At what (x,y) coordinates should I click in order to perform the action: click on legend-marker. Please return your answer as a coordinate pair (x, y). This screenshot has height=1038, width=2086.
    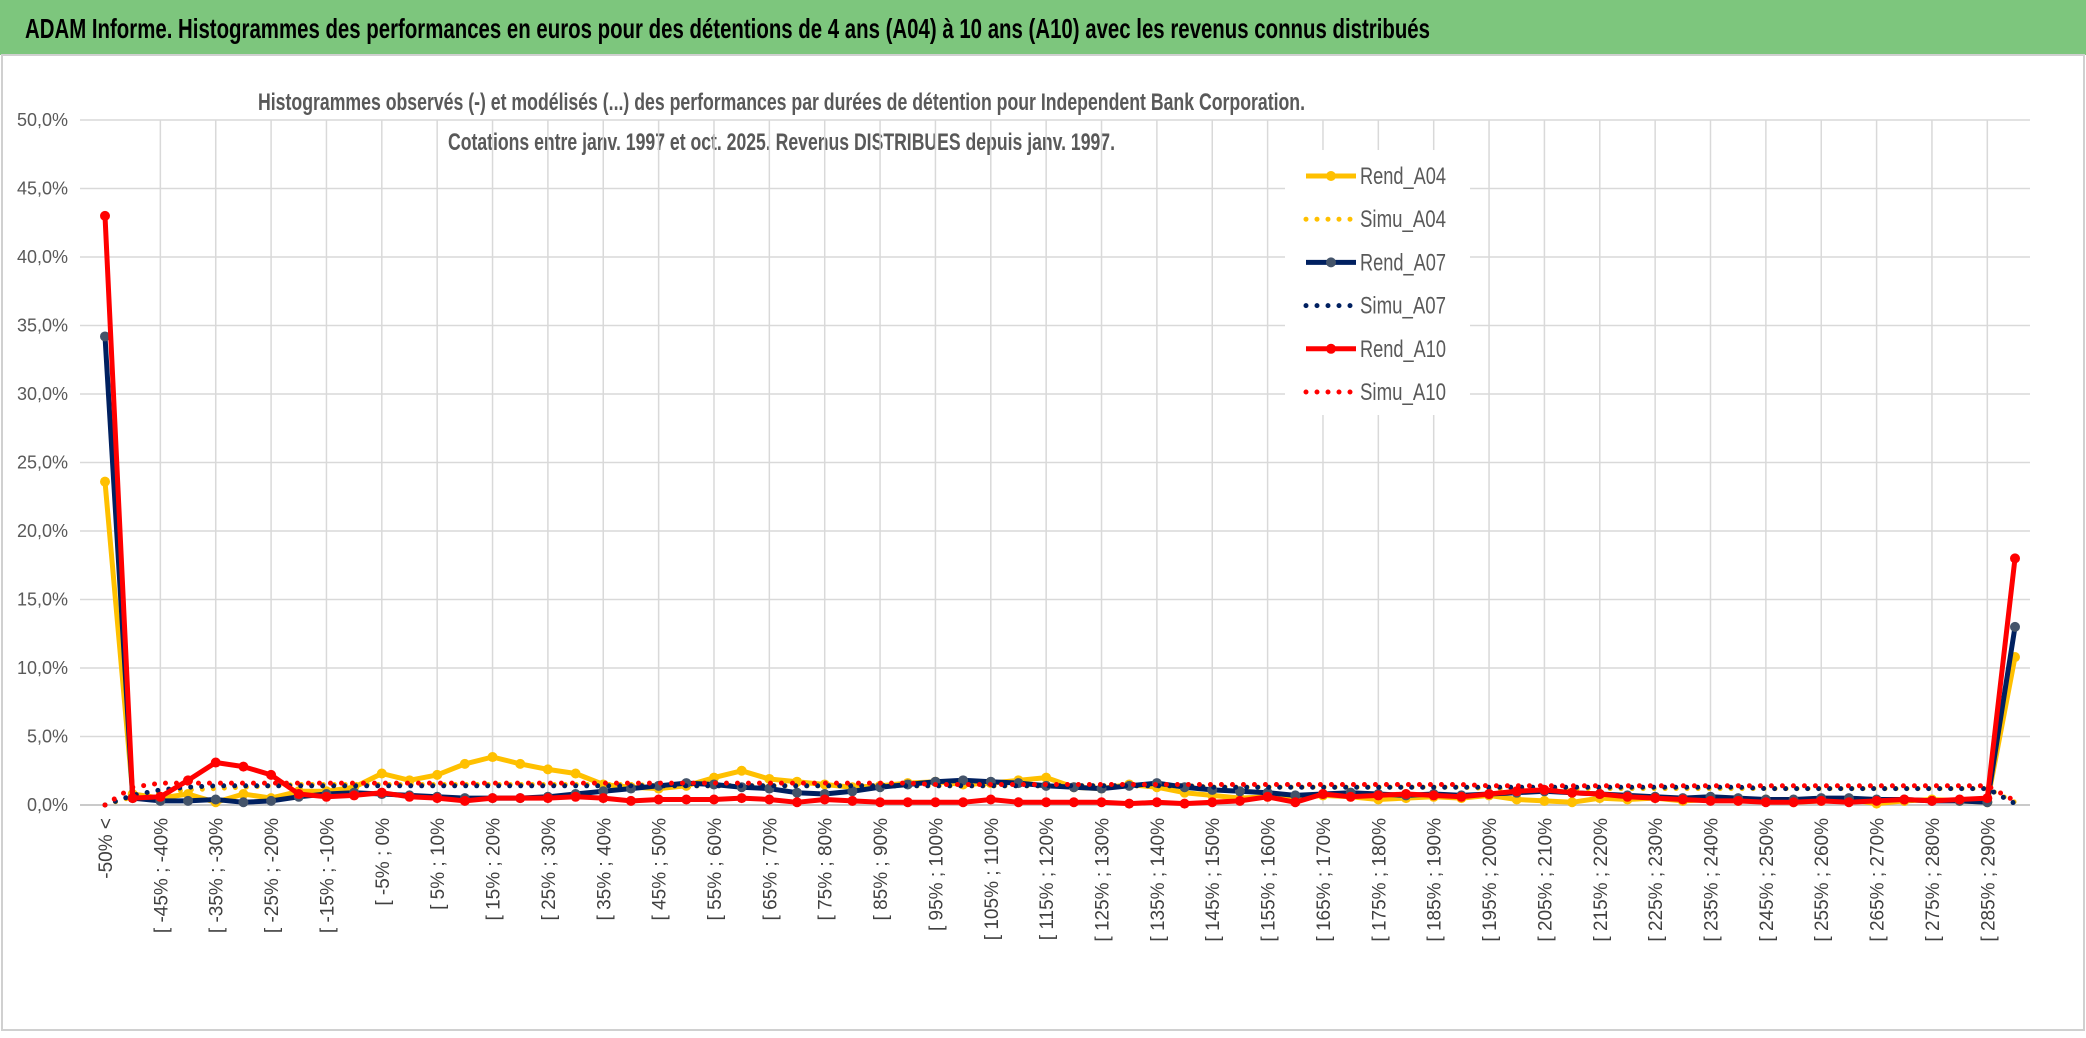
    Looking at the image, I should click on (1331, 176).